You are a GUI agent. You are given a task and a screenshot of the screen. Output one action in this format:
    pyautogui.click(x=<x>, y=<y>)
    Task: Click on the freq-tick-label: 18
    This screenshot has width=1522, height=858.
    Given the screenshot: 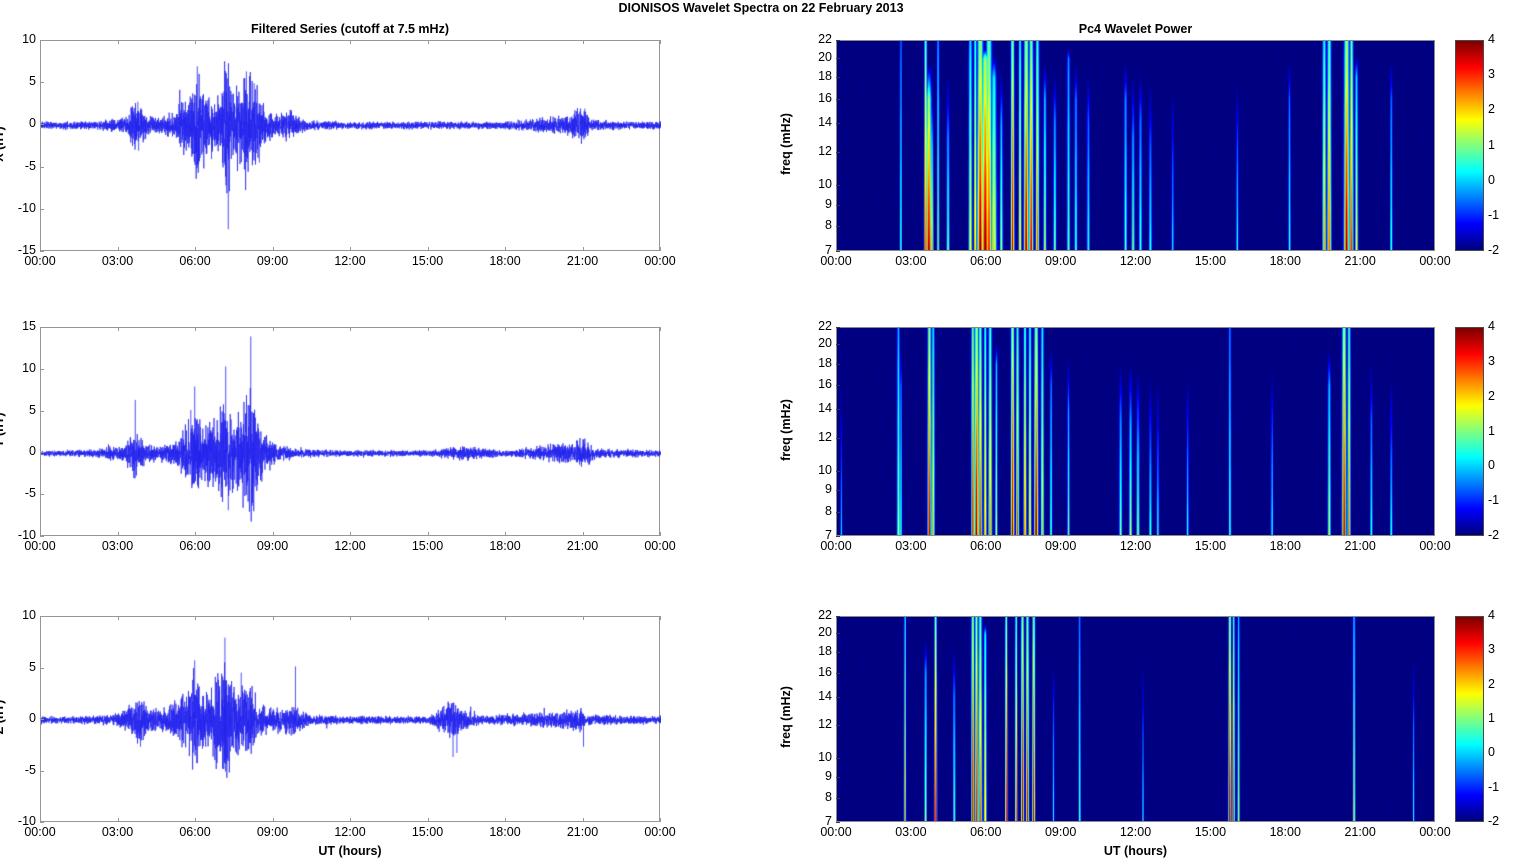 What is the action you would take?
    pyautogui.click(x=825, y=651)
    